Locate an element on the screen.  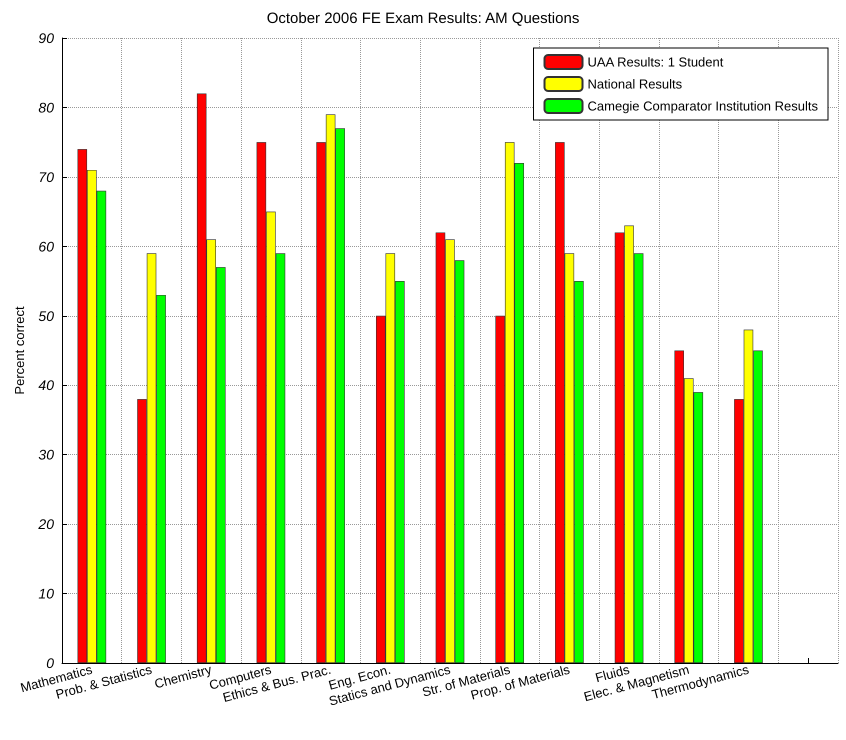
y-tick-label: 20 is located at coordinates (45, 524).